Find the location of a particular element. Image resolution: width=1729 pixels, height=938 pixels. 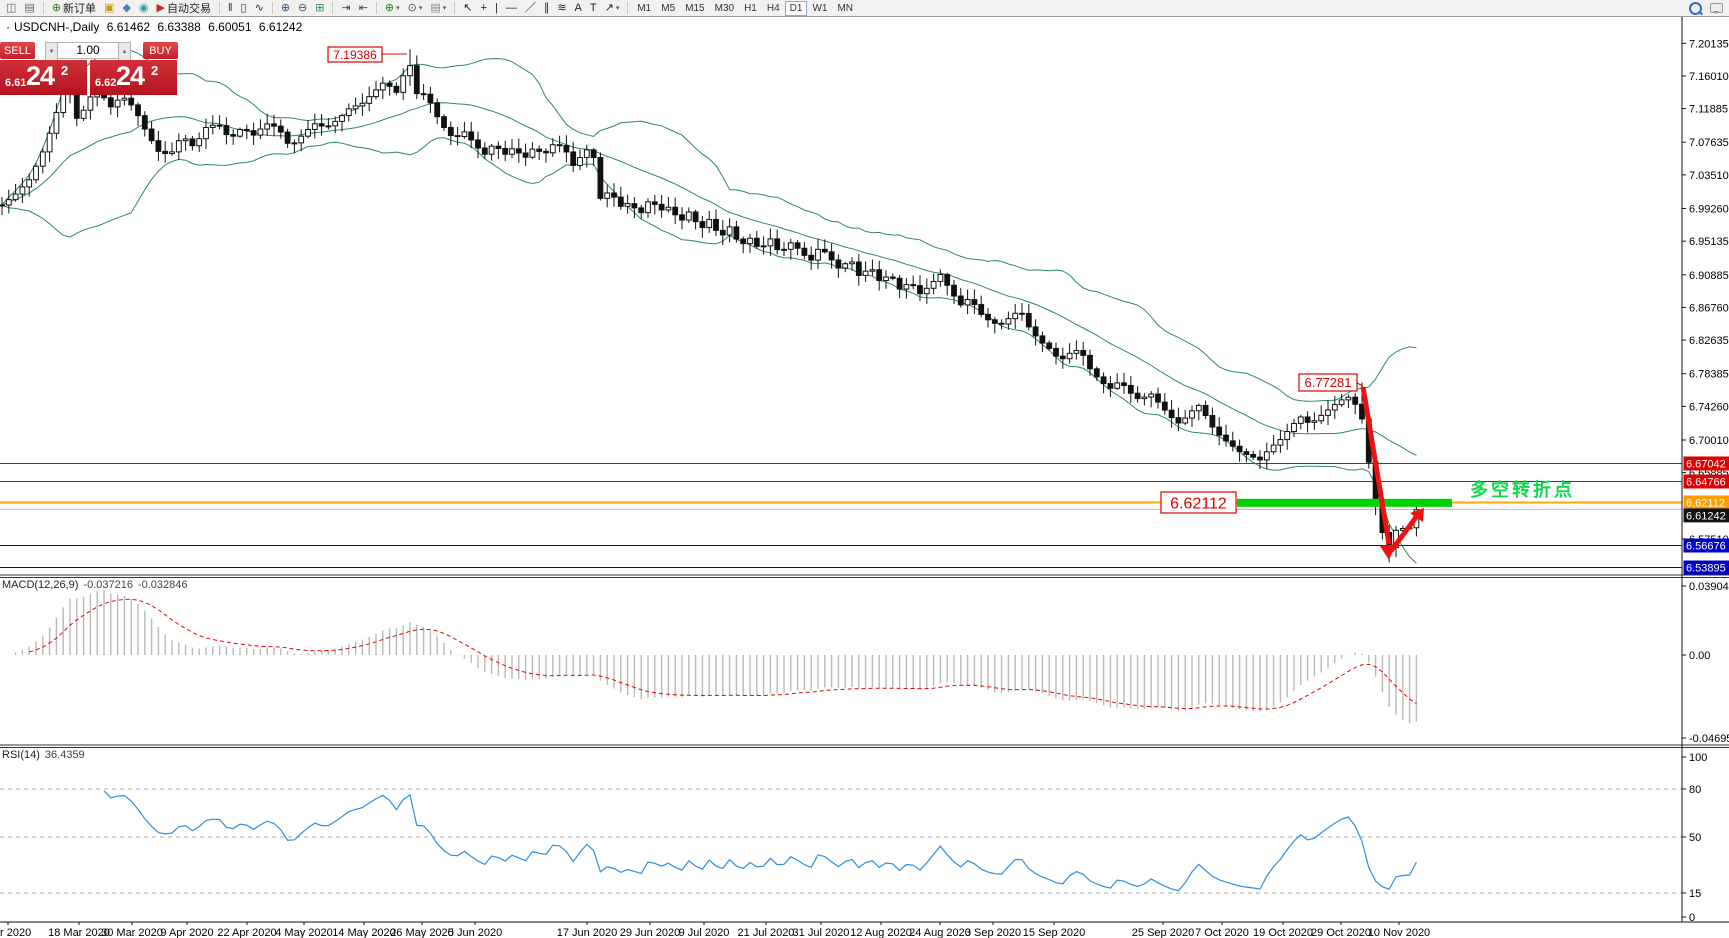

time-tick-label: 21 Jul 2020 is located at coordinates (766, 932).